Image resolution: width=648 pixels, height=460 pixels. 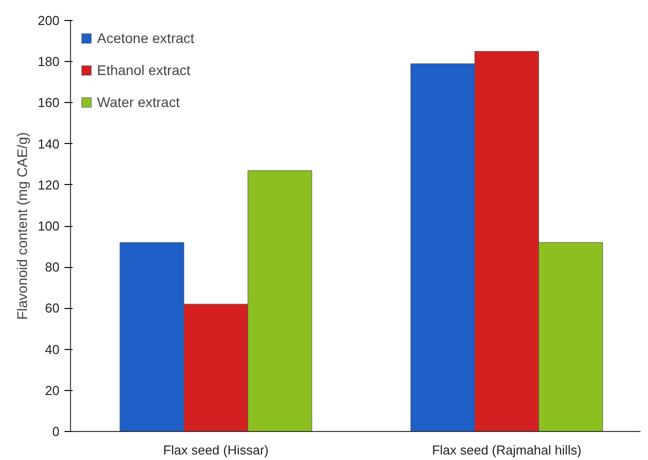 I want to click on y-tick-label: 160, so click(x=49, y=102).